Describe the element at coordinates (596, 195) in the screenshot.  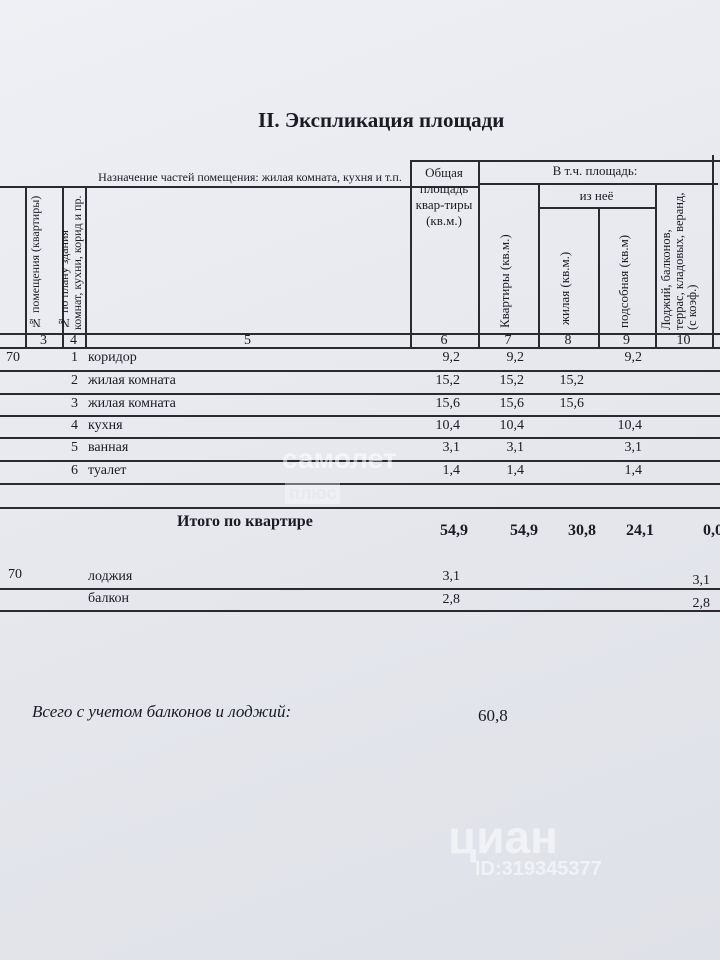
I see `header-of-which: из неё` at that location.